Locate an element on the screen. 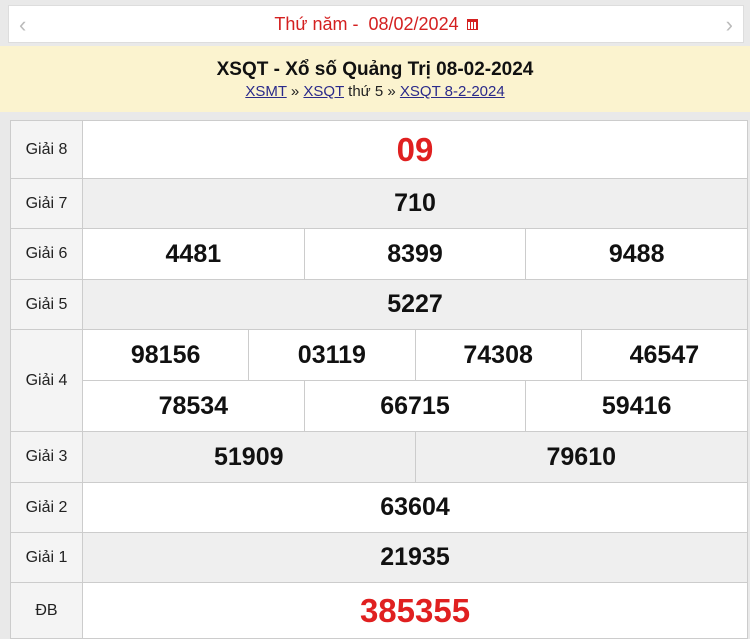  row-giai-3: Giải 3 51909 79610 is located at coordinates (379, 457).